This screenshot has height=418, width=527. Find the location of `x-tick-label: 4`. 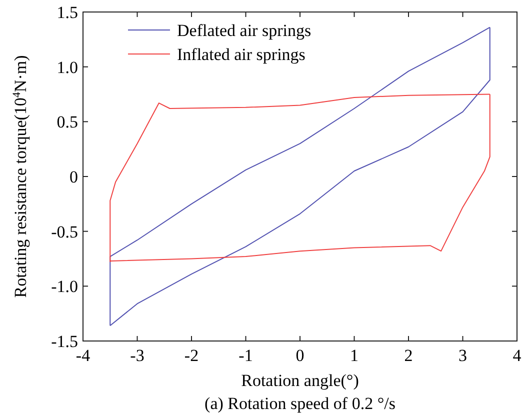

x-tick-label: 4 is located at coordinates (517, 355).